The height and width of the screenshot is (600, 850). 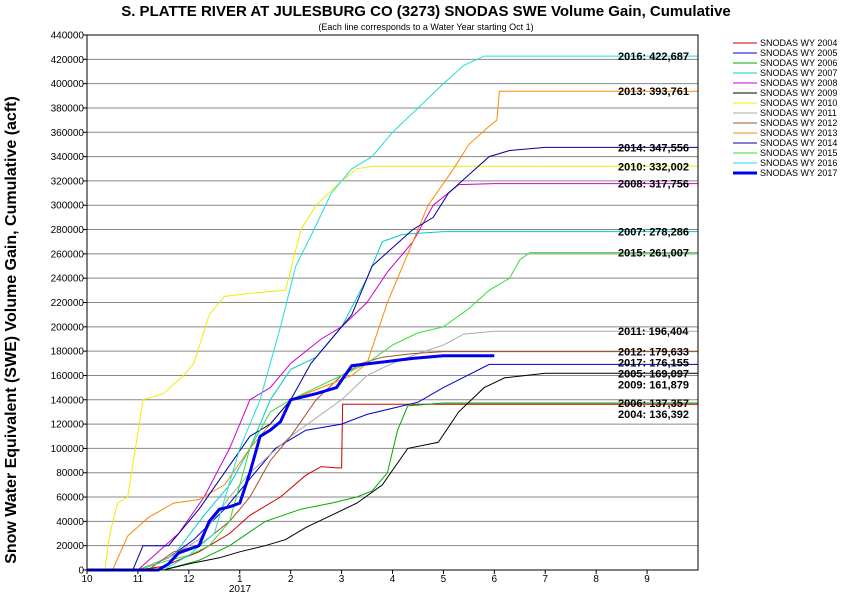 What do you see at coordinates (189, 579) in the screenshot?
I see `x-tick-label: 12` at bounding box center [189, 579].